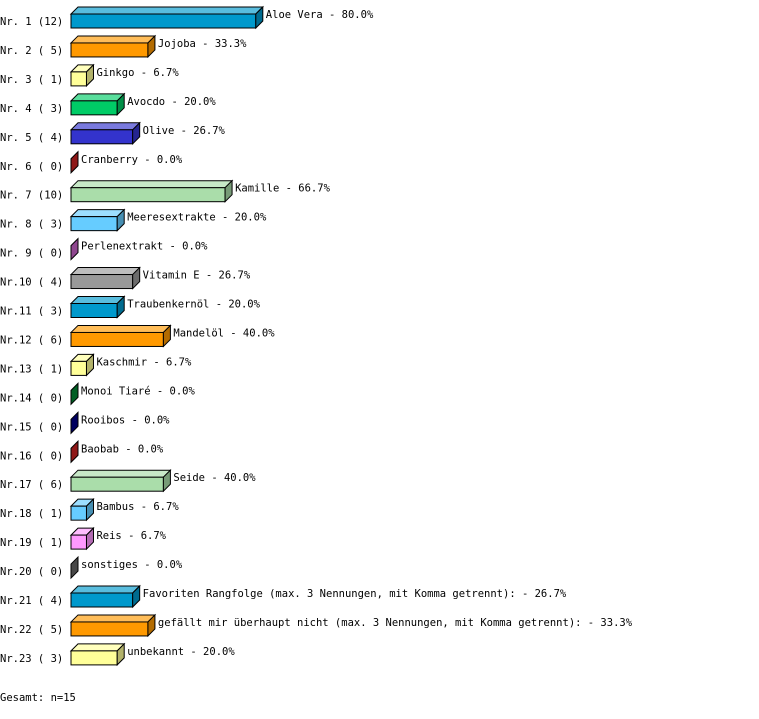  Describe the element at coordinates (31, 543) in the screenshot. I see `category-label: Nr.19 ( 1)` at that location.